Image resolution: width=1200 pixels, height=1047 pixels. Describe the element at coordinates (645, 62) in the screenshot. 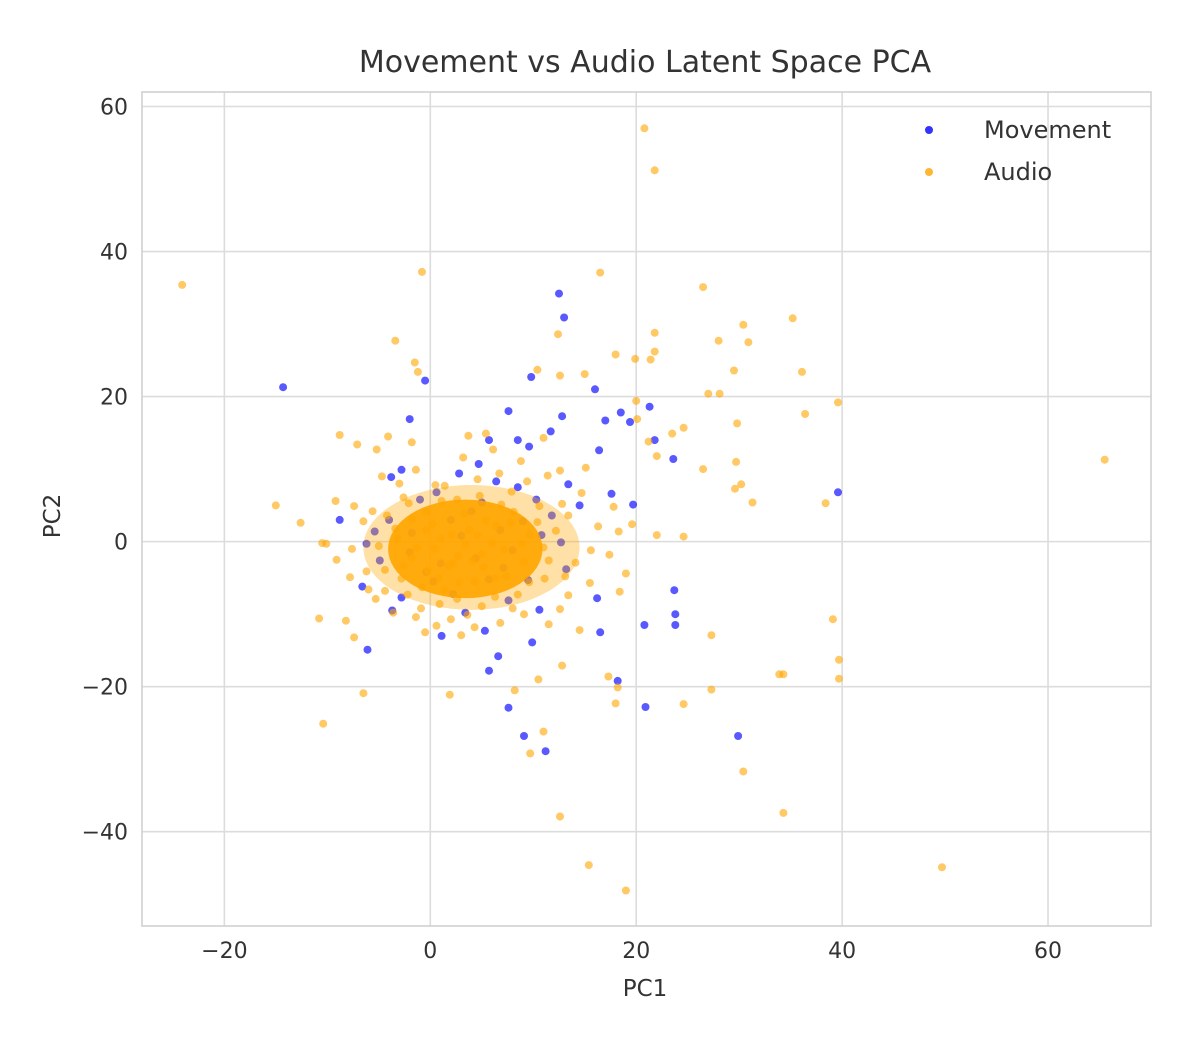

I see `chart-title: Movement vs Audio Latent Space PCA` at that location.